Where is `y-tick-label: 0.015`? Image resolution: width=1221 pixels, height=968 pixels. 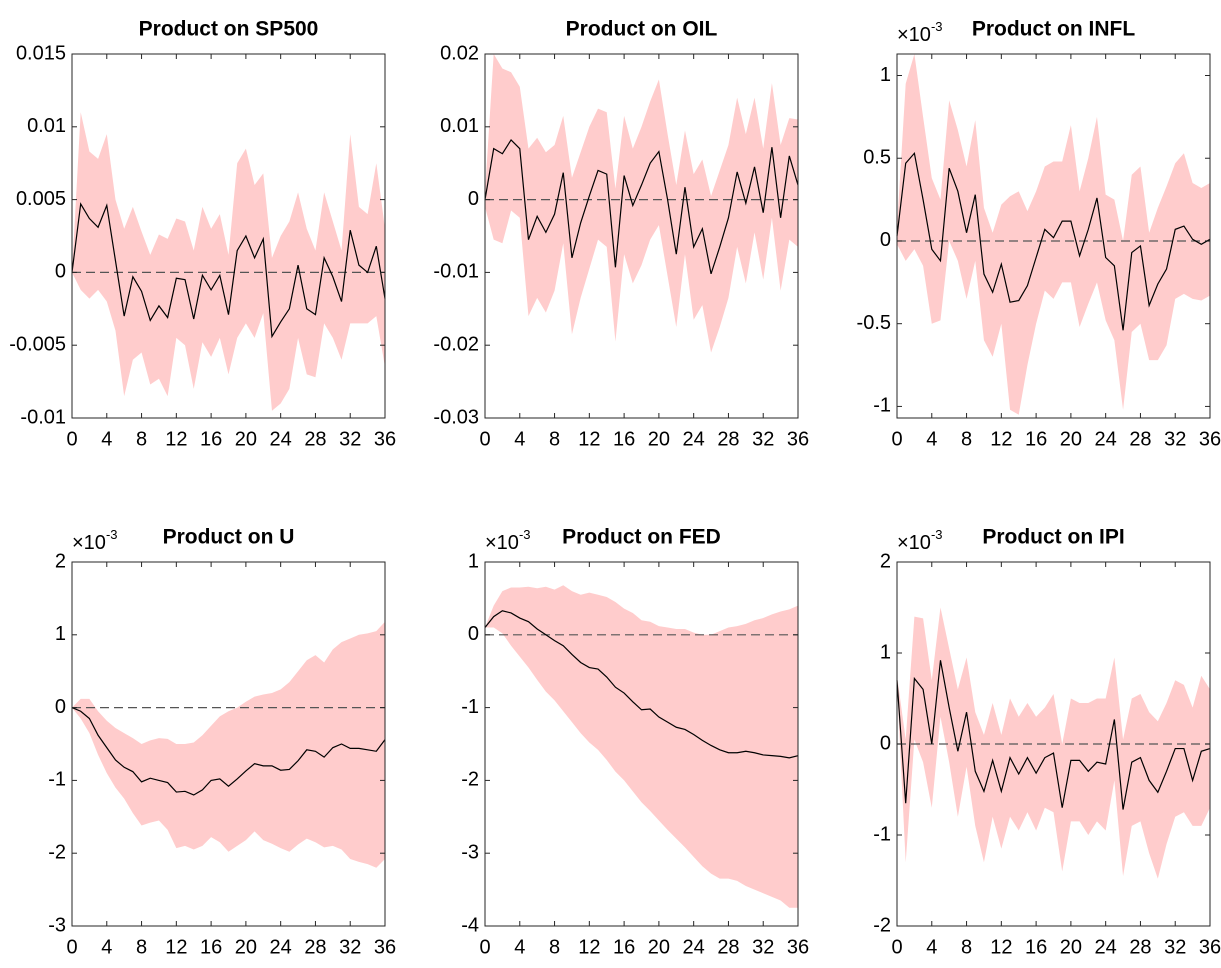 y-tick-label: 0.015 is located at coordinates (41, 53).